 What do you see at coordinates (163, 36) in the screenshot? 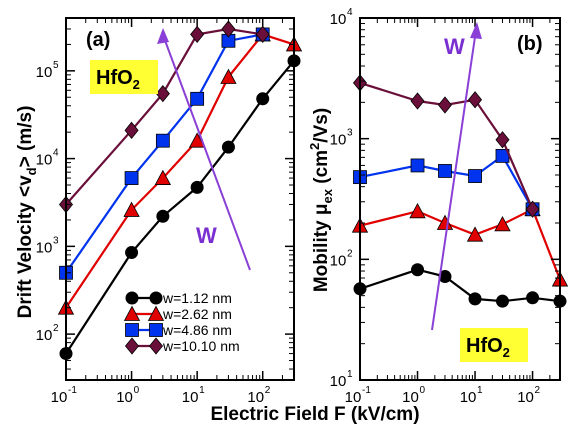
I see `direction-arrowhead-a` at bounding box center [163, 36].